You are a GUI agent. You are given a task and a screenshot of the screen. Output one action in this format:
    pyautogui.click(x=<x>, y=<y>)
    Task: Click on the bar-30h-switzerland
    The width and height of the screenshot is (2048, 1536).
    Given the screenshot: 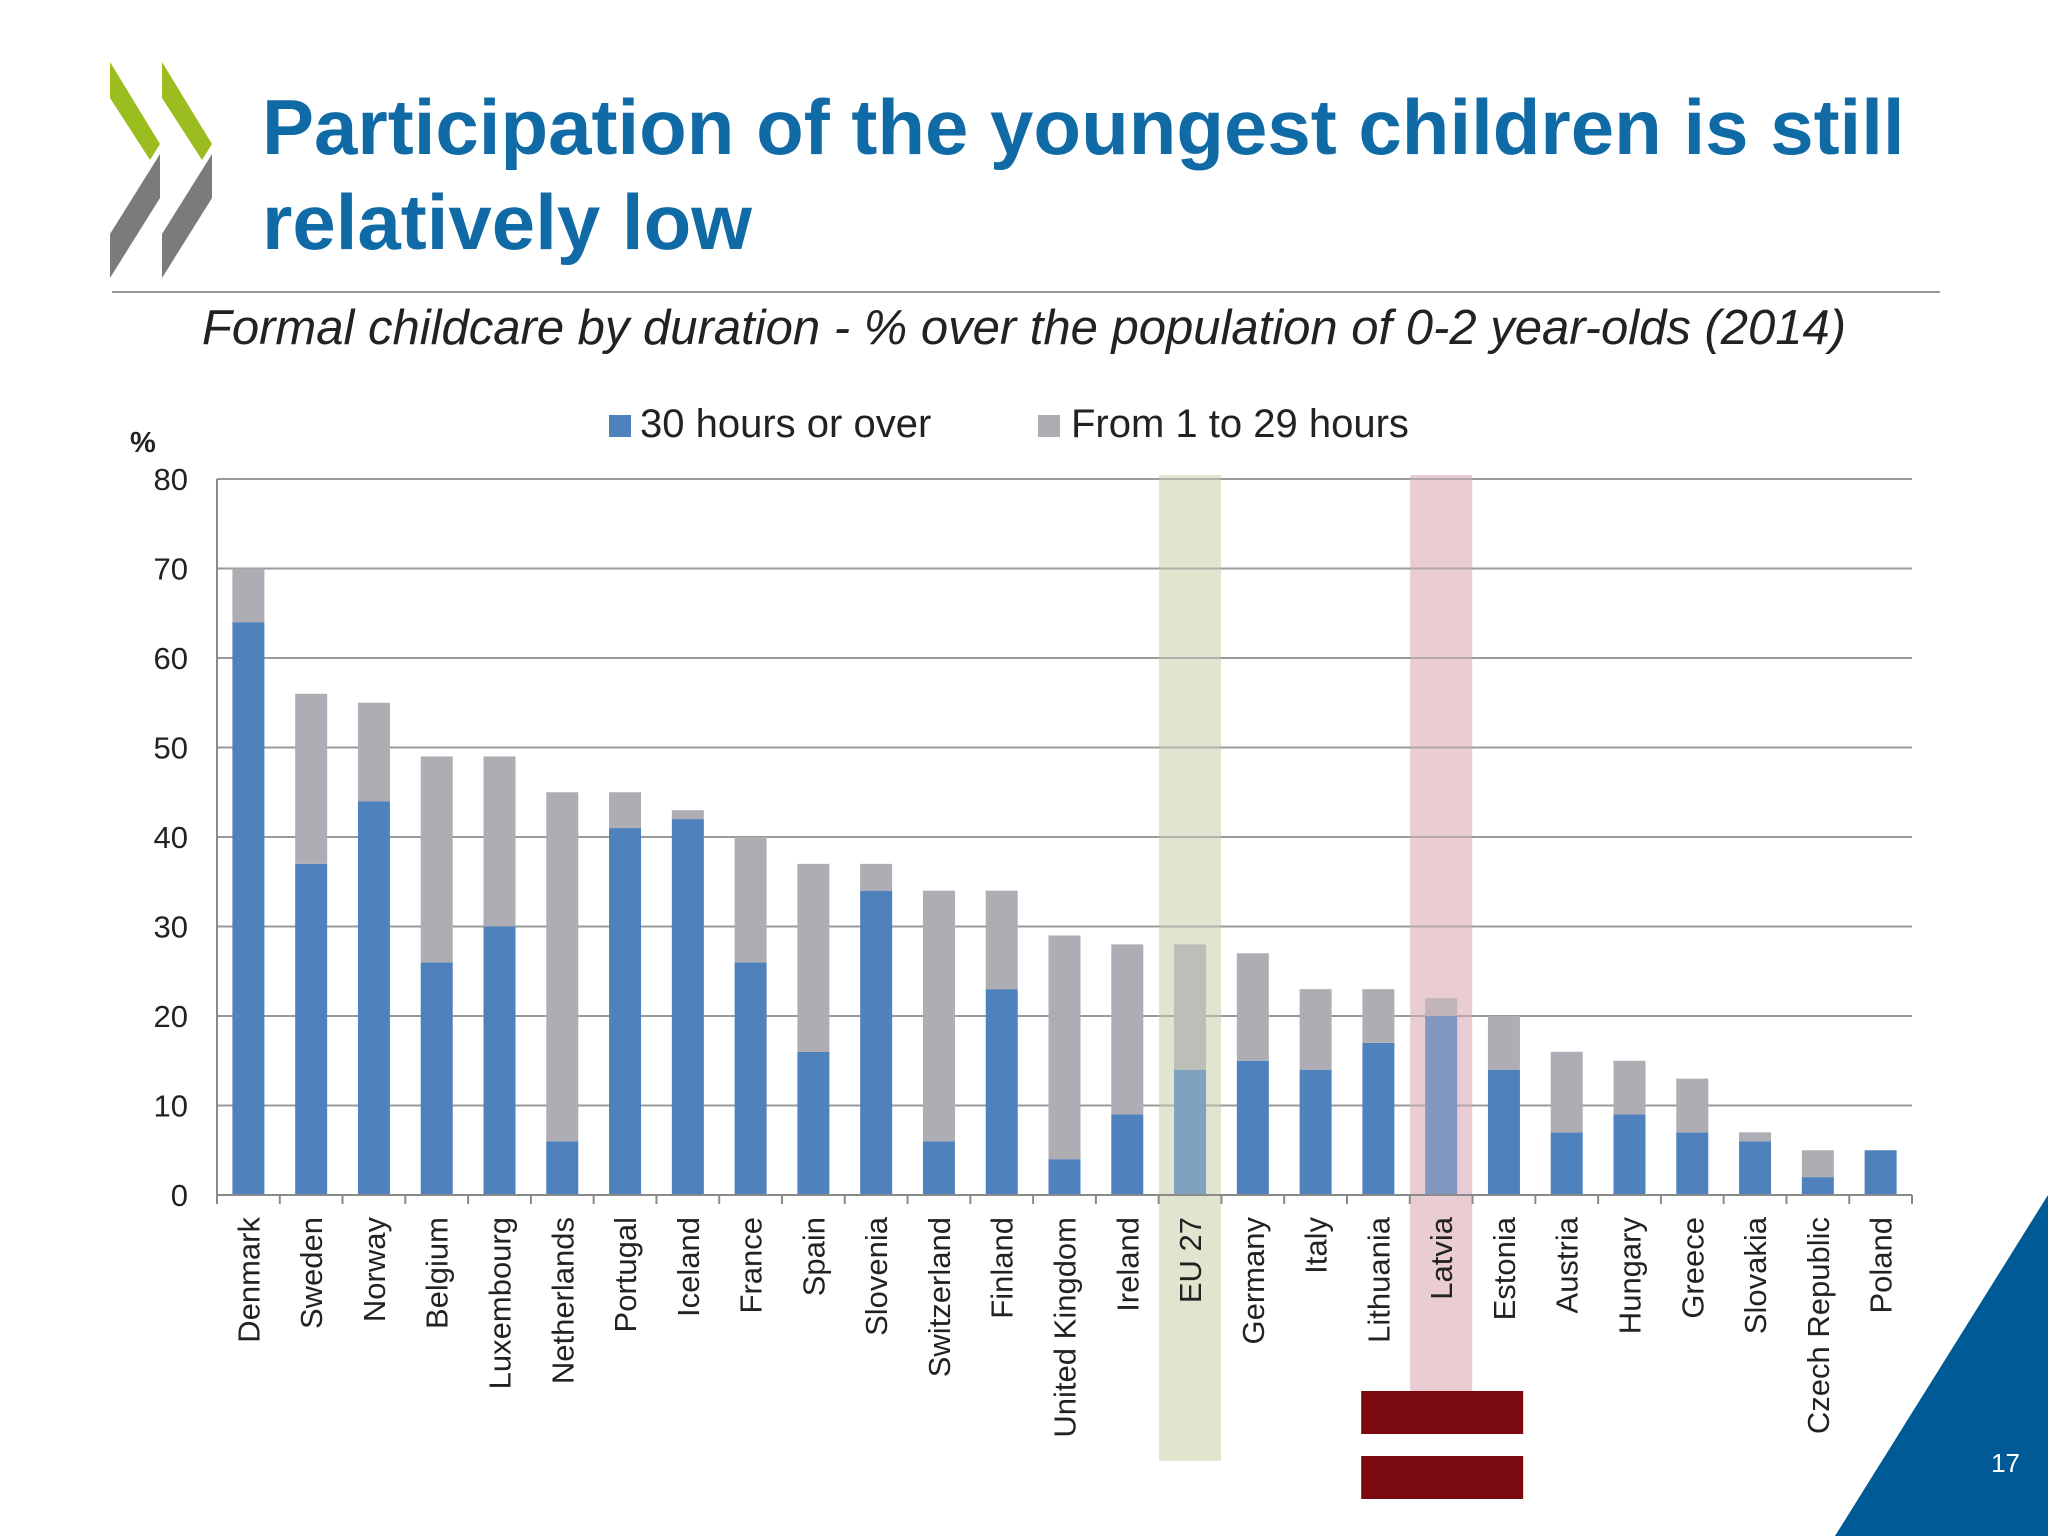 What is the action you would take?
    pyautogui.click(x=938, y=1168)
    